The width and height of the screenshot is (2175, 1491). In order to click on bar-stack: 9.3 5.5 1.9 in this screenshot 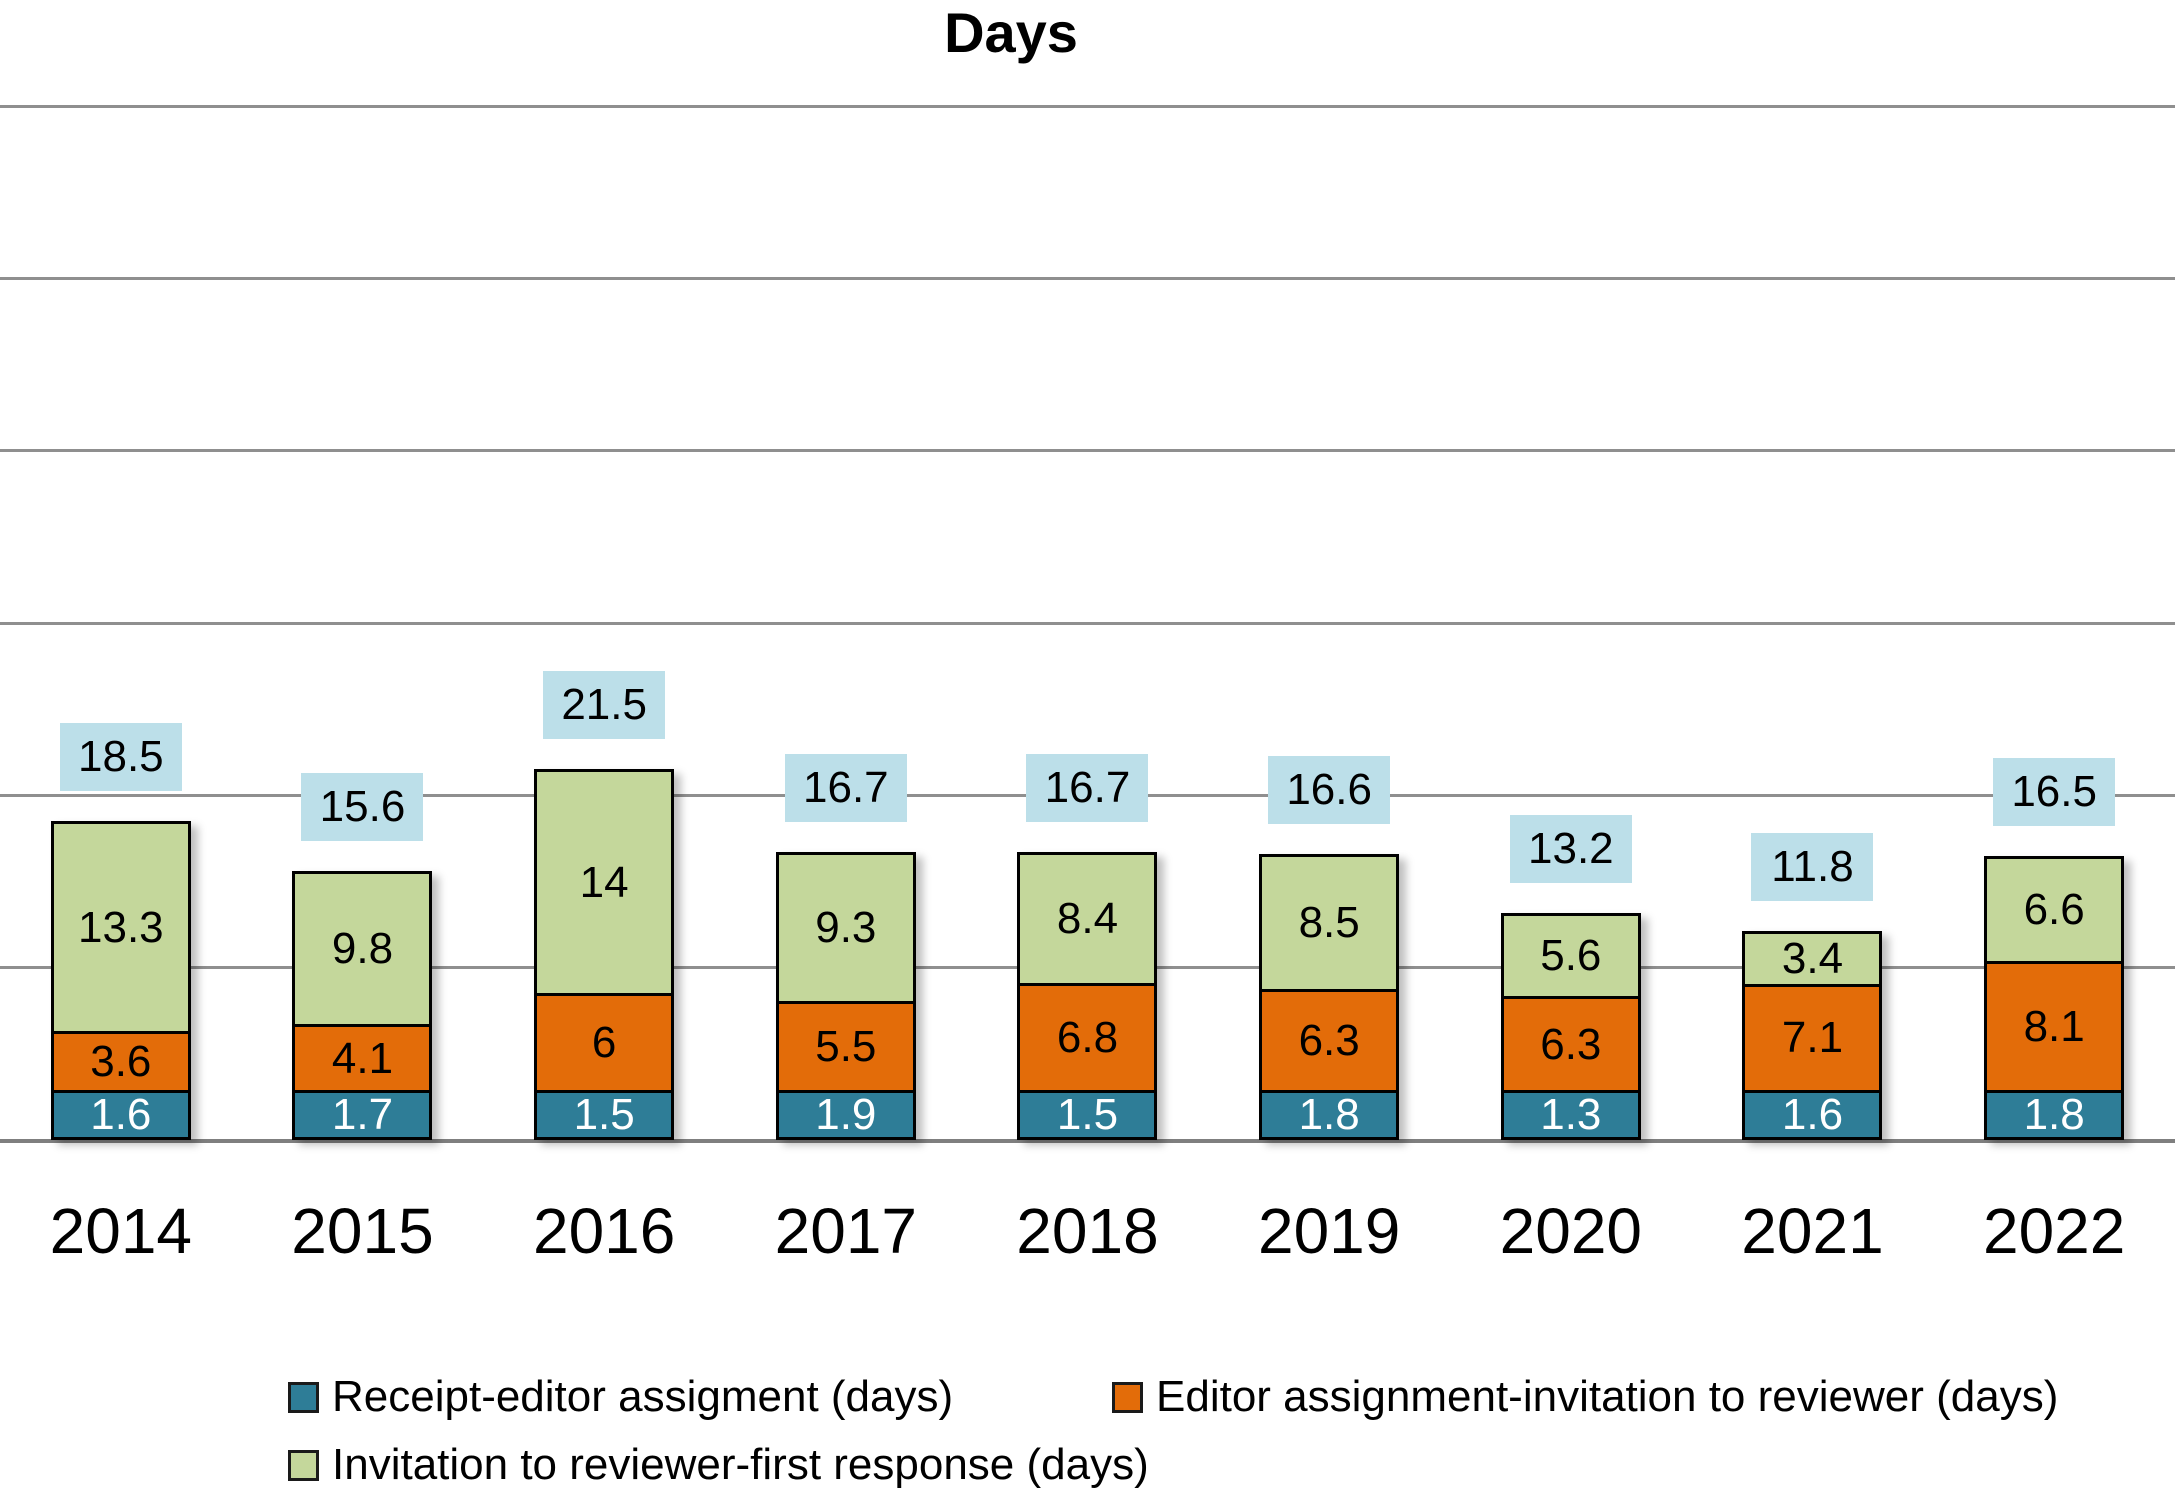, I will do `click(845, 996)`.